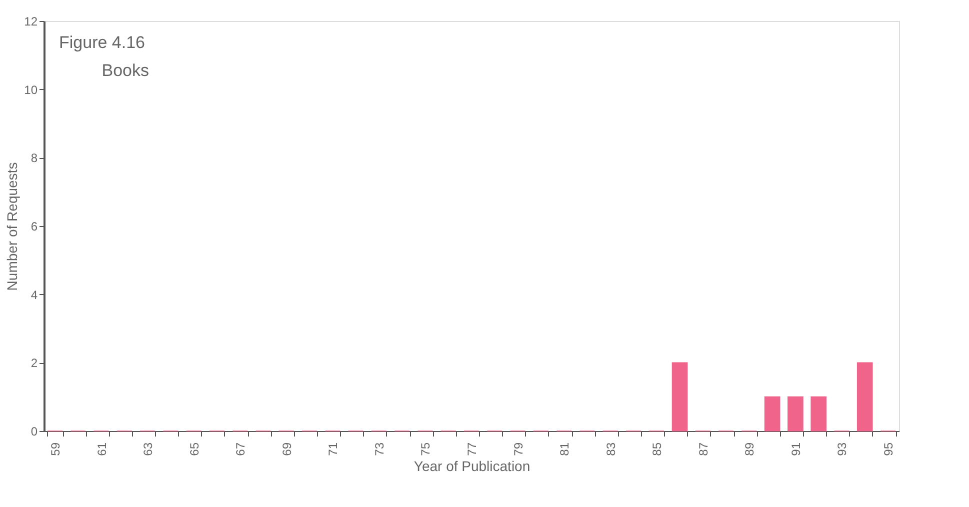  Describe the element at coordinates (657, 449) in the screenshot. I see `x-tick-label: 85` at that location.